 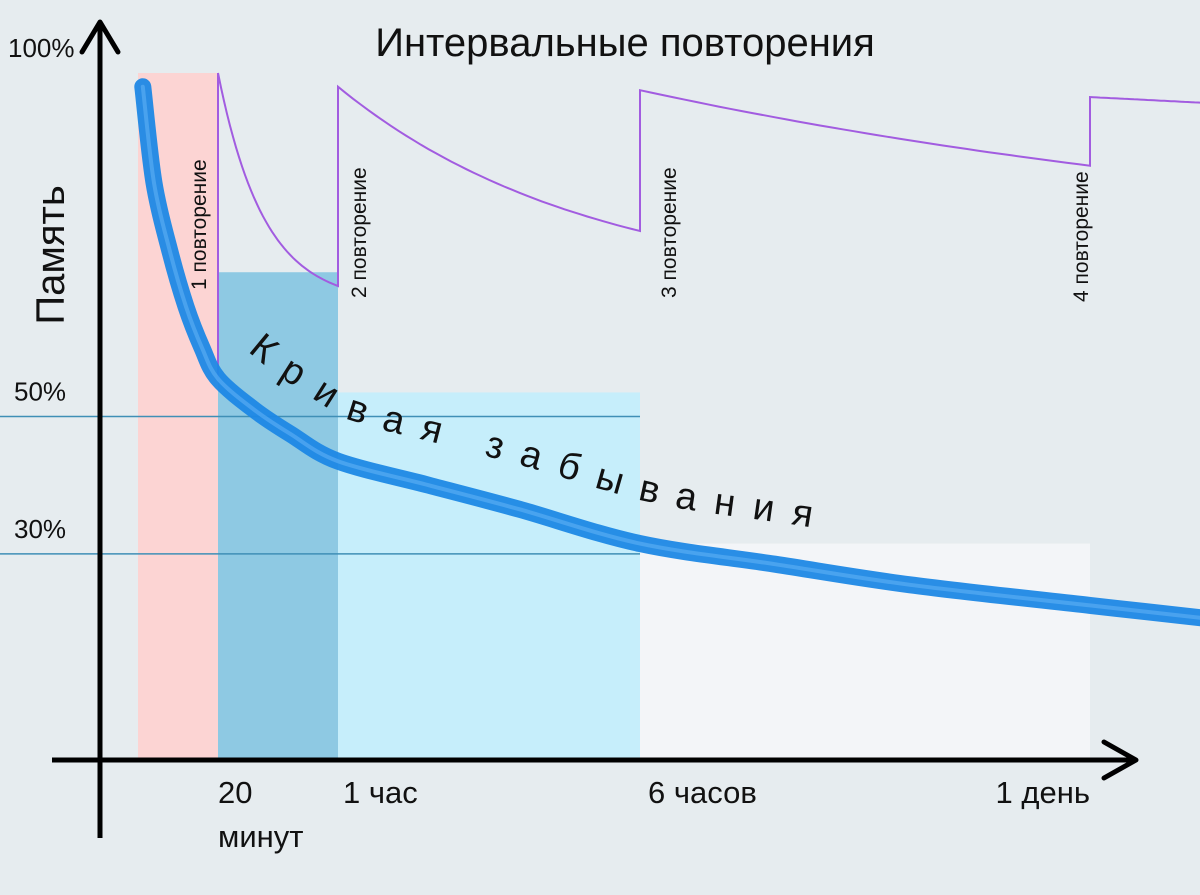 I want to click on x-tick-labels: 20 минут 1 час 6 часов 1 день, so click(x=654, y=814).